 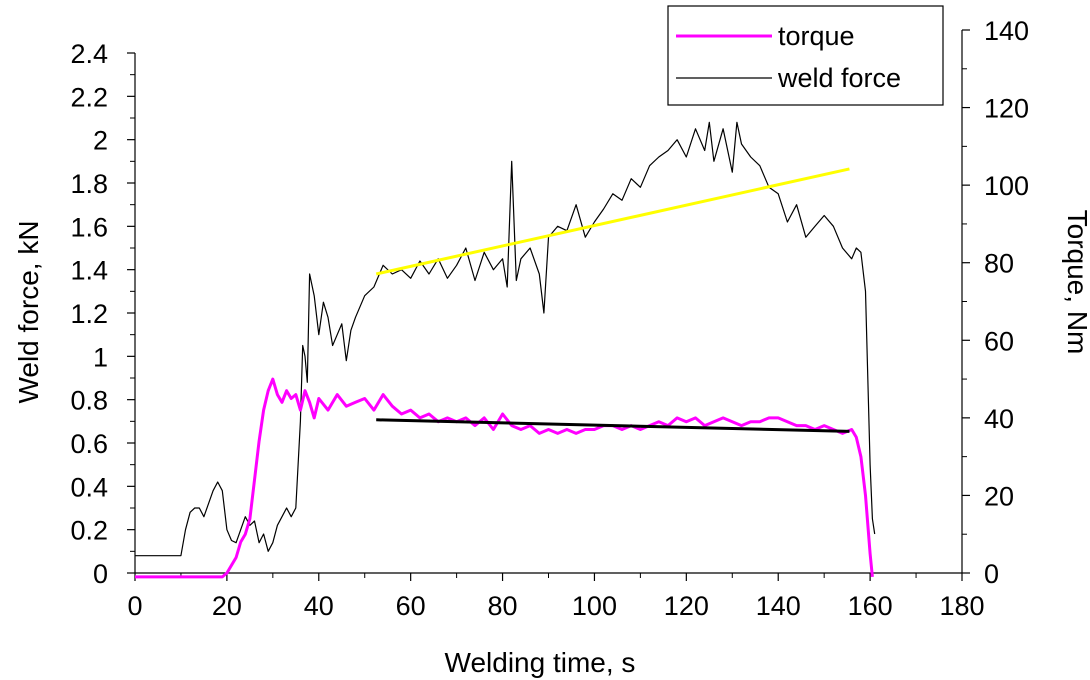 I want to click on x-tick-label: 100, so click(x=594, y=606).